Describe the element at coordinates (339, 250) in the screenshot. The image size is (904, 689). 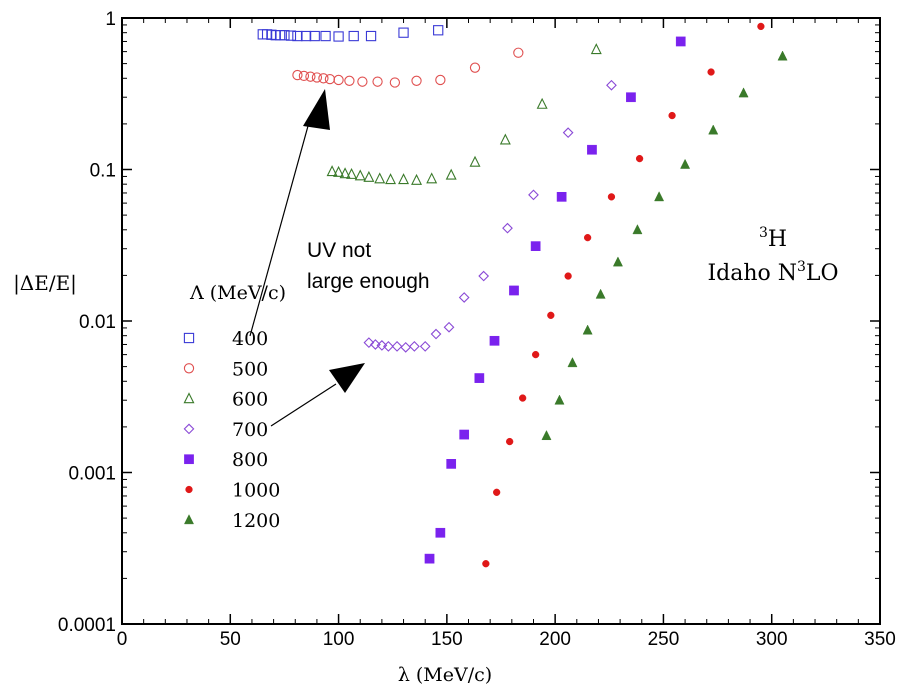
I see `annotation-uv-line1: UV not` at that location.